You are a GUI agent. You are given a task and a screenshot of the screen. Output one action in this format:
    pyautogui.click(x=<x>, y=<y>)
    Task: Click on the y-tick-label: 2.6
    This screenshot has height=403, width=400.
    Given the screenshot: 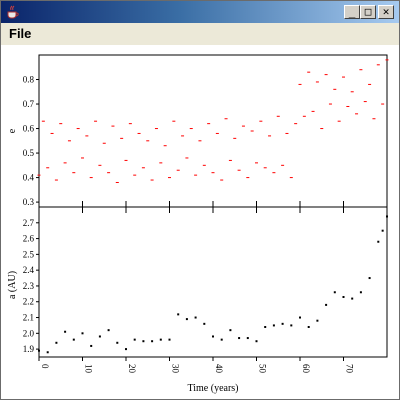 What is the action you would take?
    pyautogui.click(x=29, y=239)
    